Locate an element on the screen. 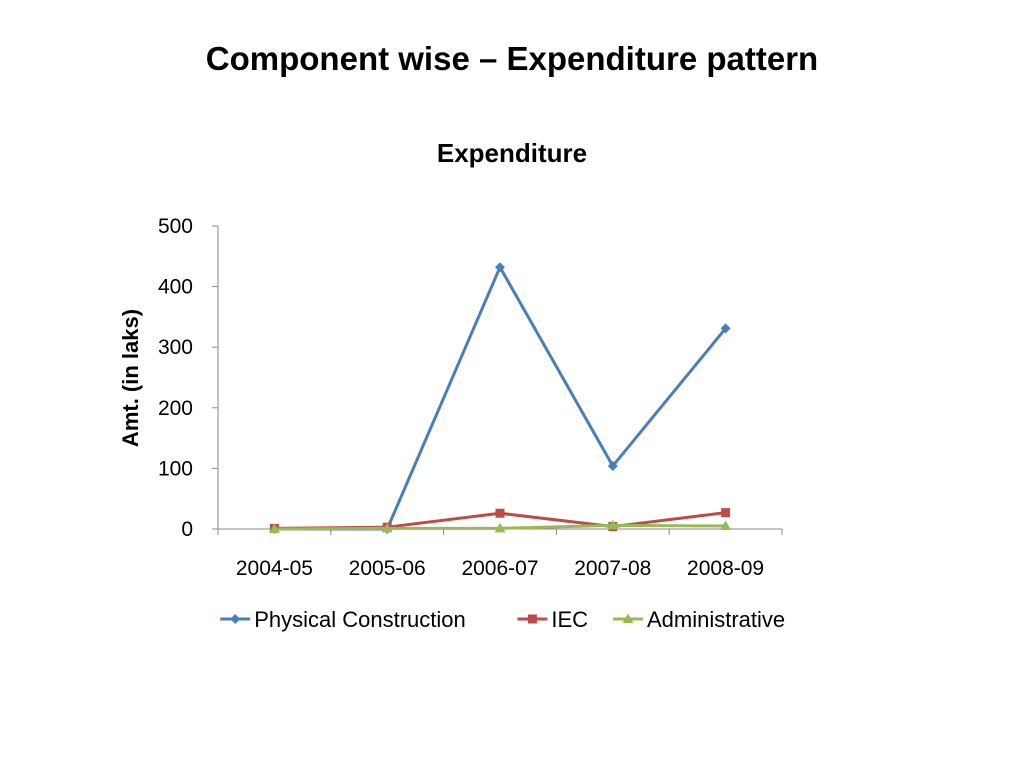 This screenshot has width=1024, height=768. legend: Physical Construction IEC Administrative is located at coordinates (502, 619).